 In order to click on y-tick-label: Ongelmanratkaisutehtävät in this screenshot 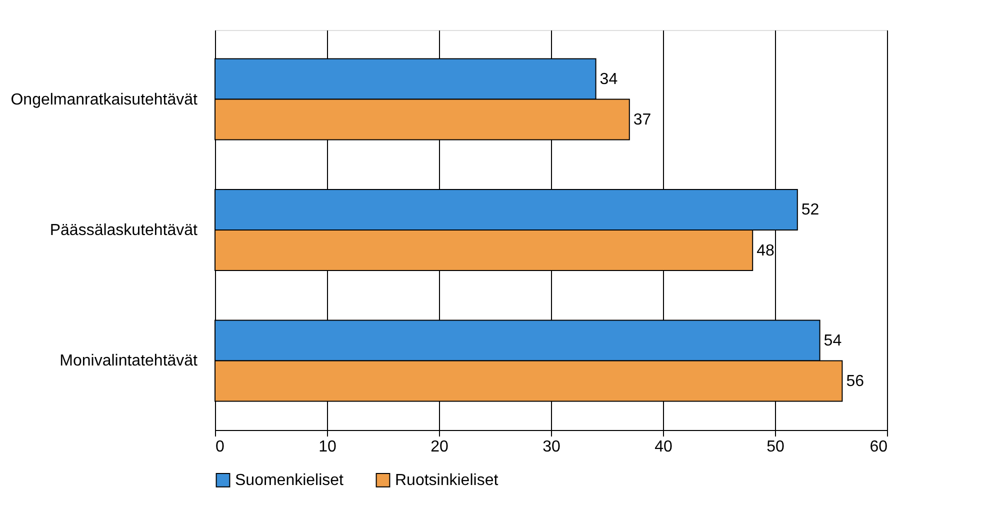, I will do `click(104, 99)`.